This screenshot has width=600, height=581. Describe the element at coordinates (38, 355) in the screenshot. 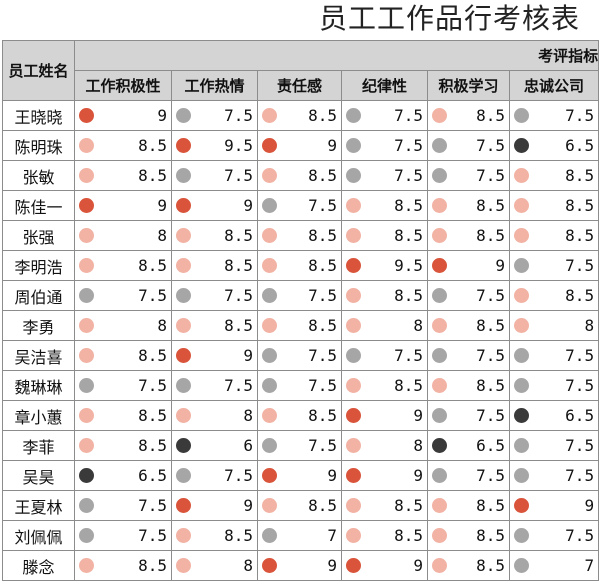

I see `employee-name-cell: 吴洁喜` at that location.